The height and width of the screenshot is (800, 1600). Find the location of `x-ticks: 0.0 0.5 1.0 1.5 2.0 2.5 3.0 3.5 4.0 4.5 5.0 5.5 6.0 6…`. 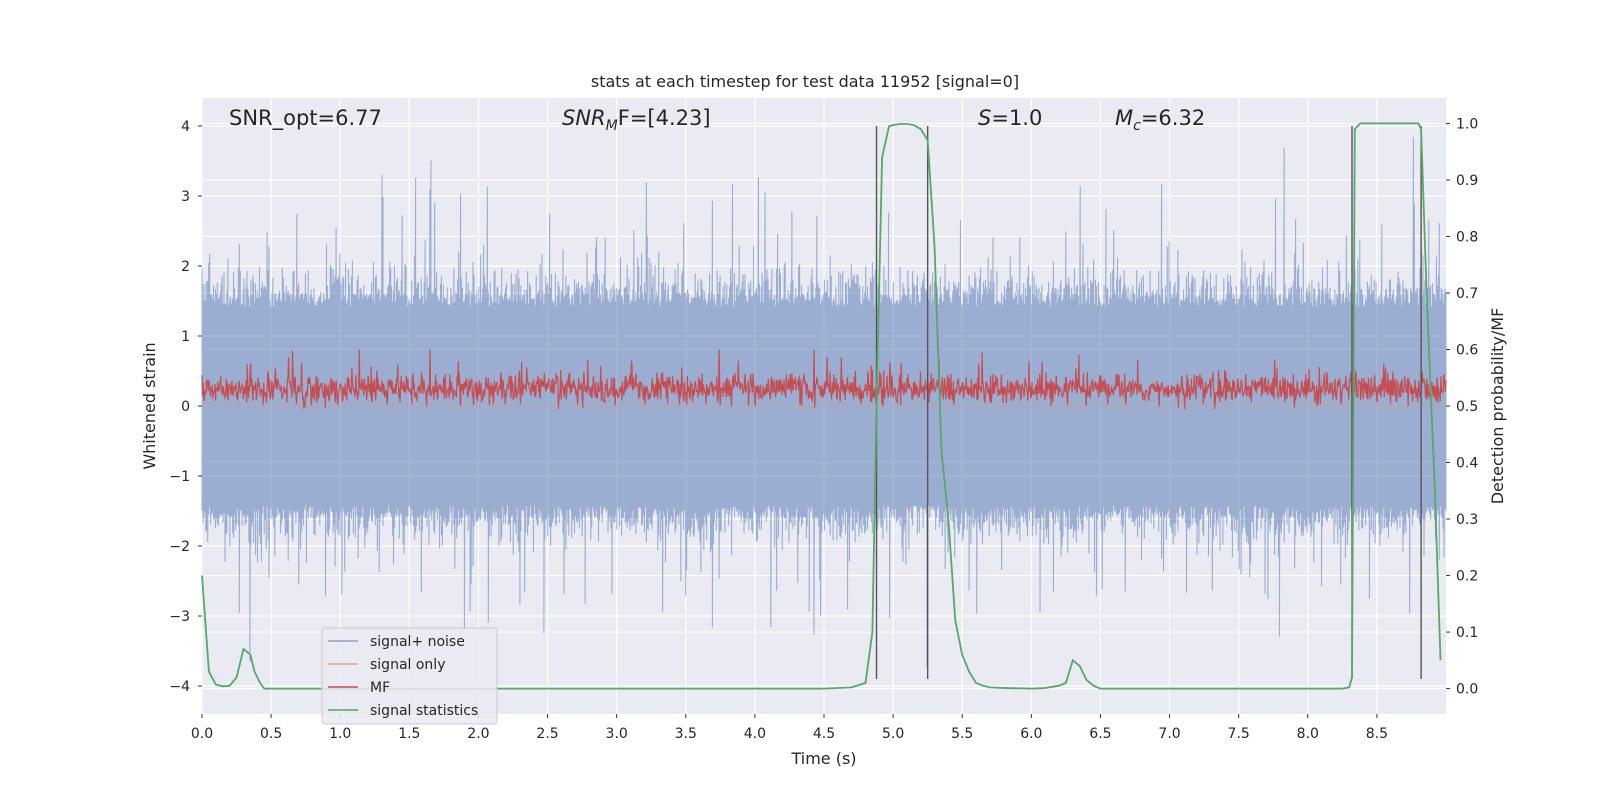

x-ticks: 0.0 0.5 1.0 1.5 2.0 2.5 3.0 3.5 4.0 4.5 5.0 5.5 6.0 6… is located at coordinates (789, 728).